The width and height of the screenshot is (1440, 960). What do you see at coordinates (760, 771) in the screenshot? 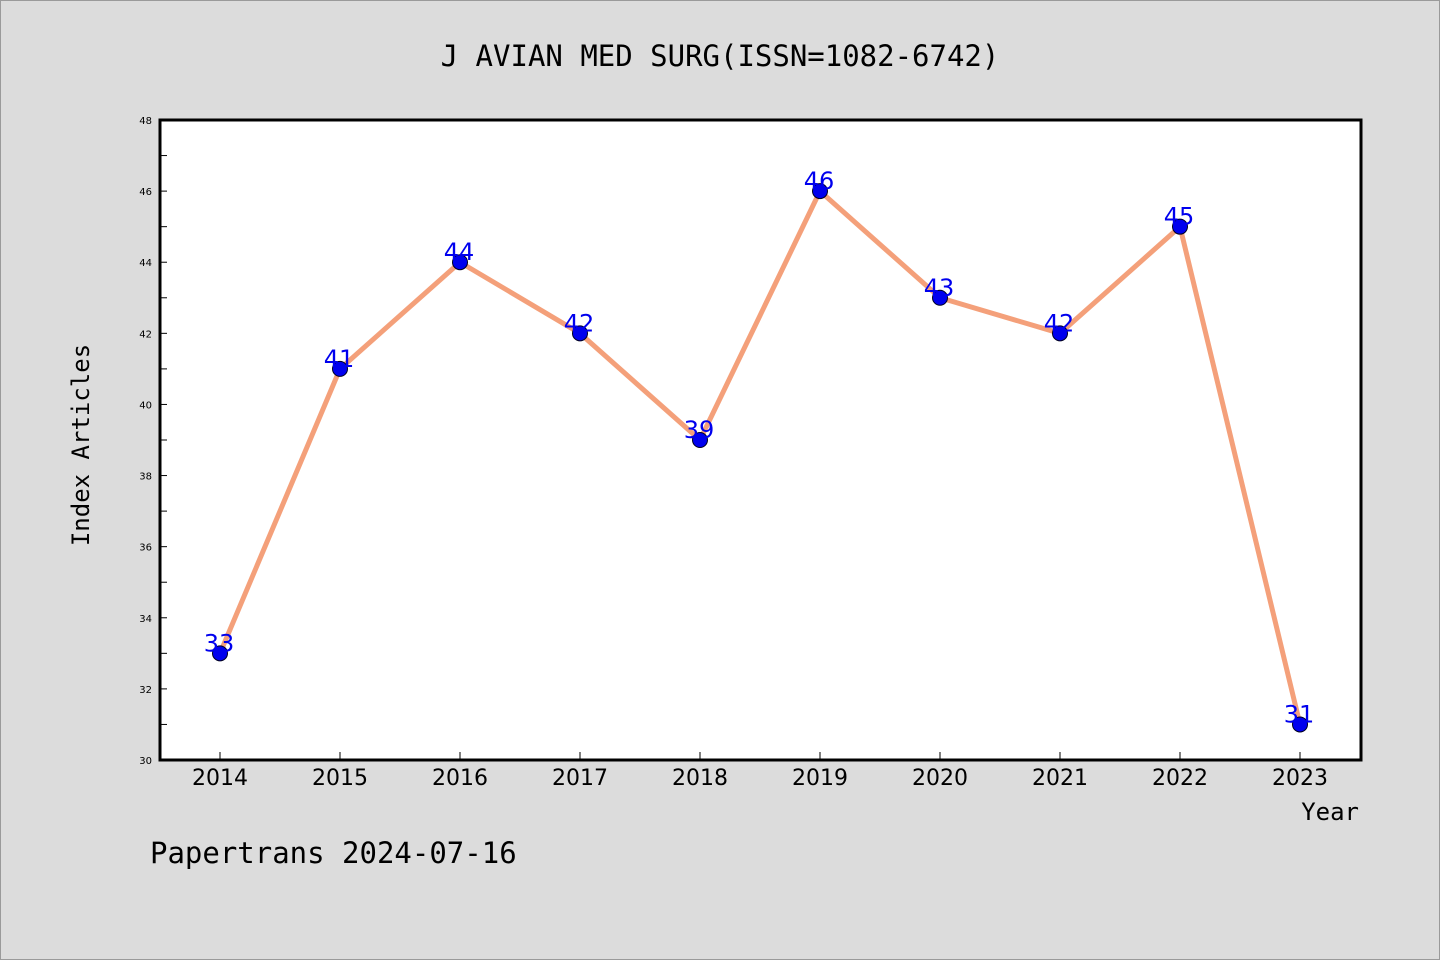
I see `x-axis: 2014 2015 2016 2017 2018 2019 2020 2021 2022 2023` at bounding box center [760, 771].